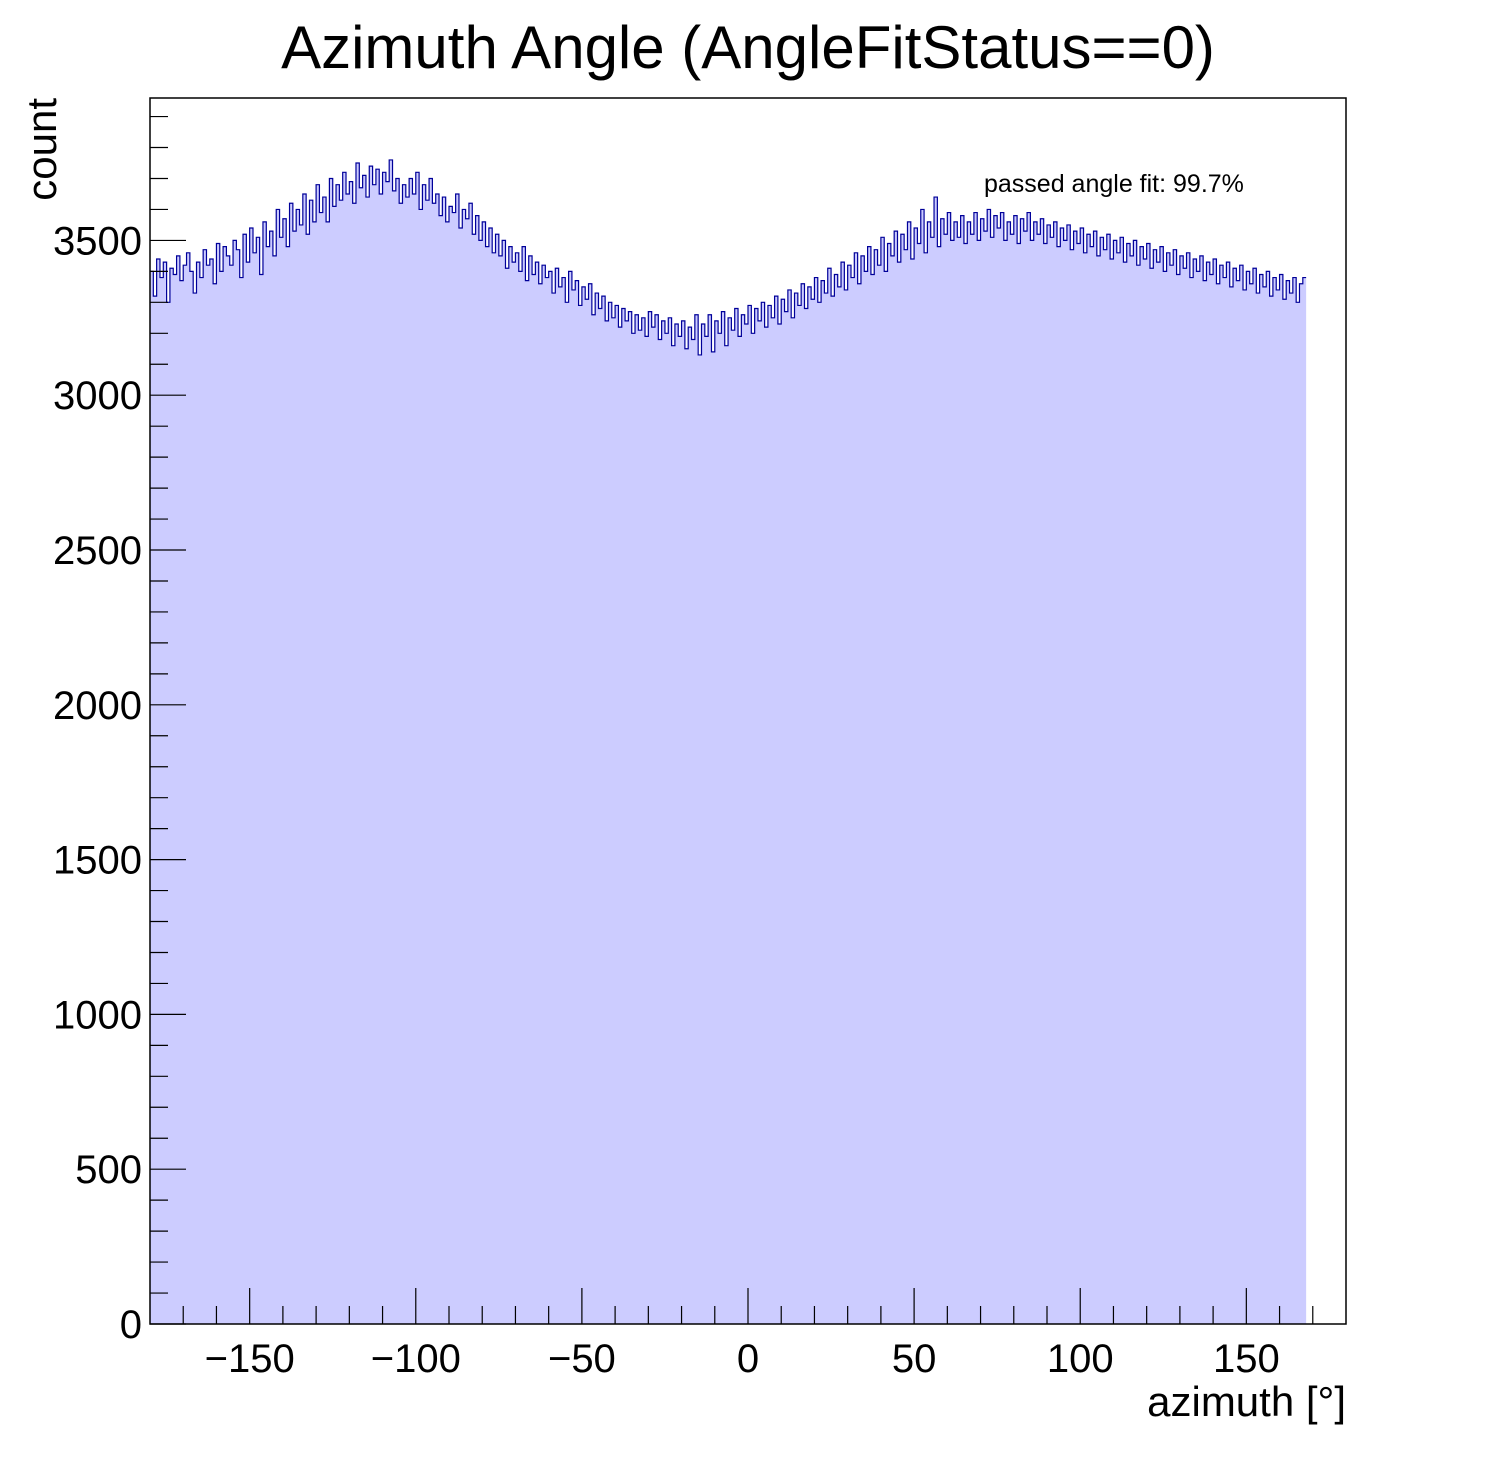  Describe the element at coordinates (748, 1359) in the screenshot. I see `x-tick-label: 0` at that location.